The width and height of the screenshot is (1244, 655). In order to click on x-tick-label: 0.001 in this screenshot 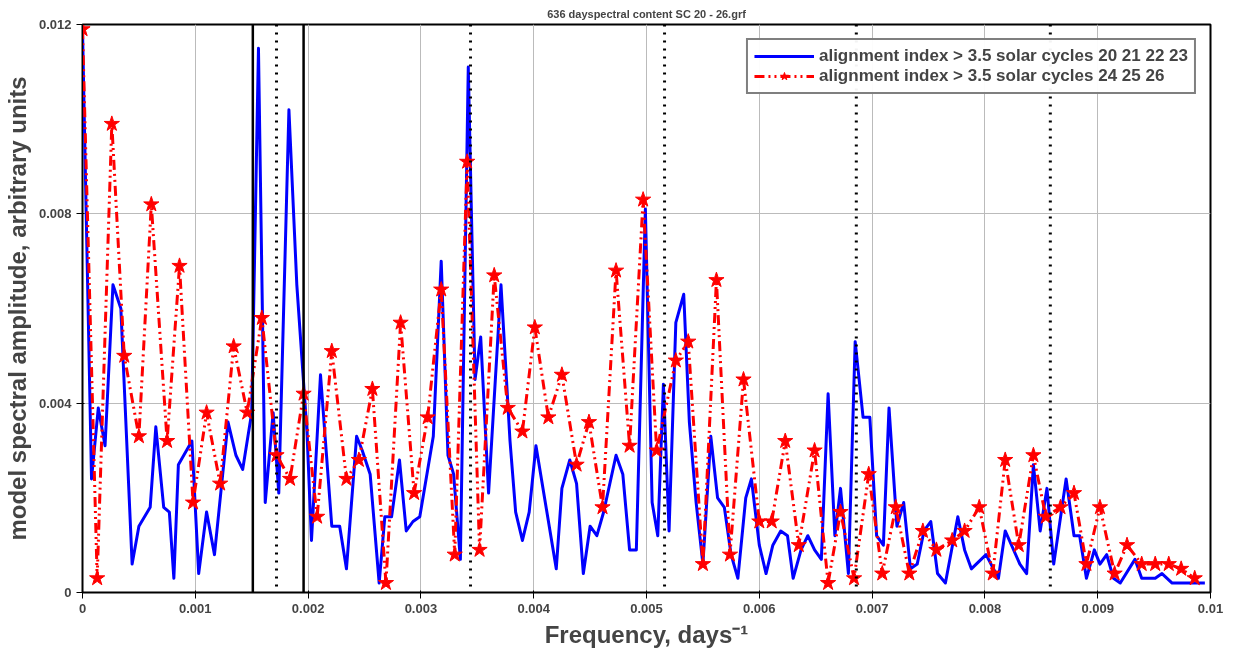, I will do `click(195, 608)`.